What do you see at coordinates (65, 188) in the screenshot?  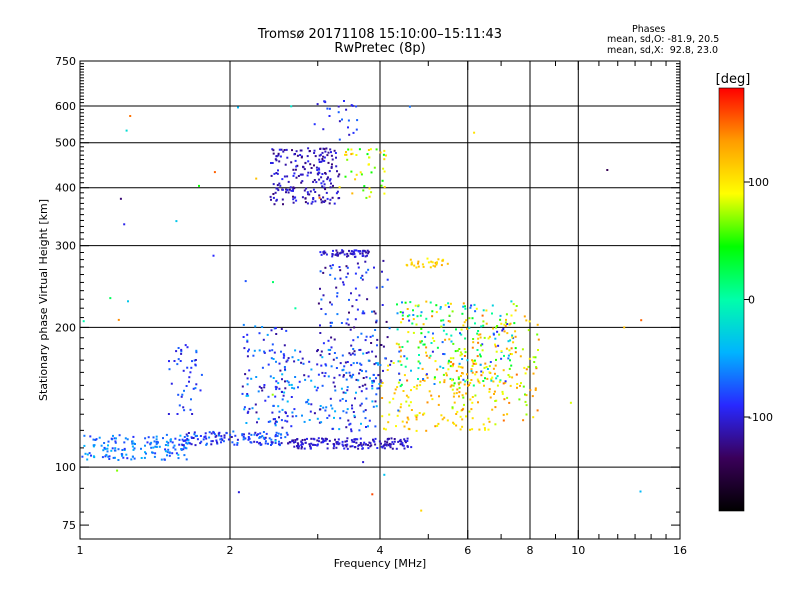 I see `y-tick-label: 400` at bounding box center [65, 188].